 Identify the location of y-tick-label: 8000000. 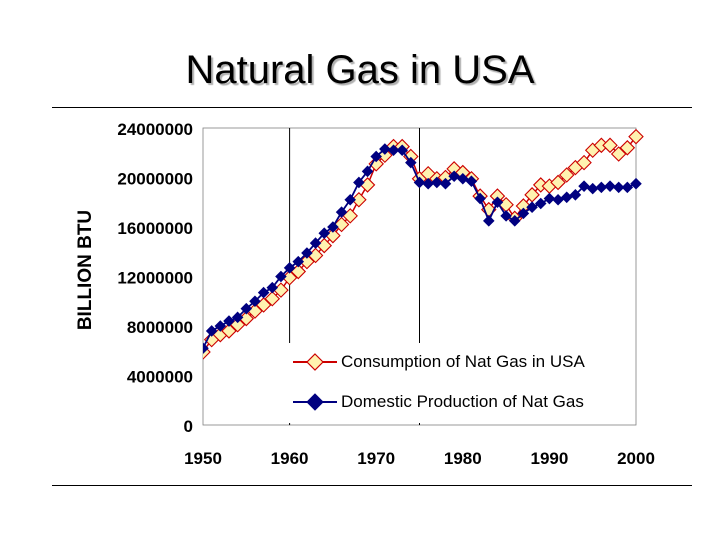
(160, 327).